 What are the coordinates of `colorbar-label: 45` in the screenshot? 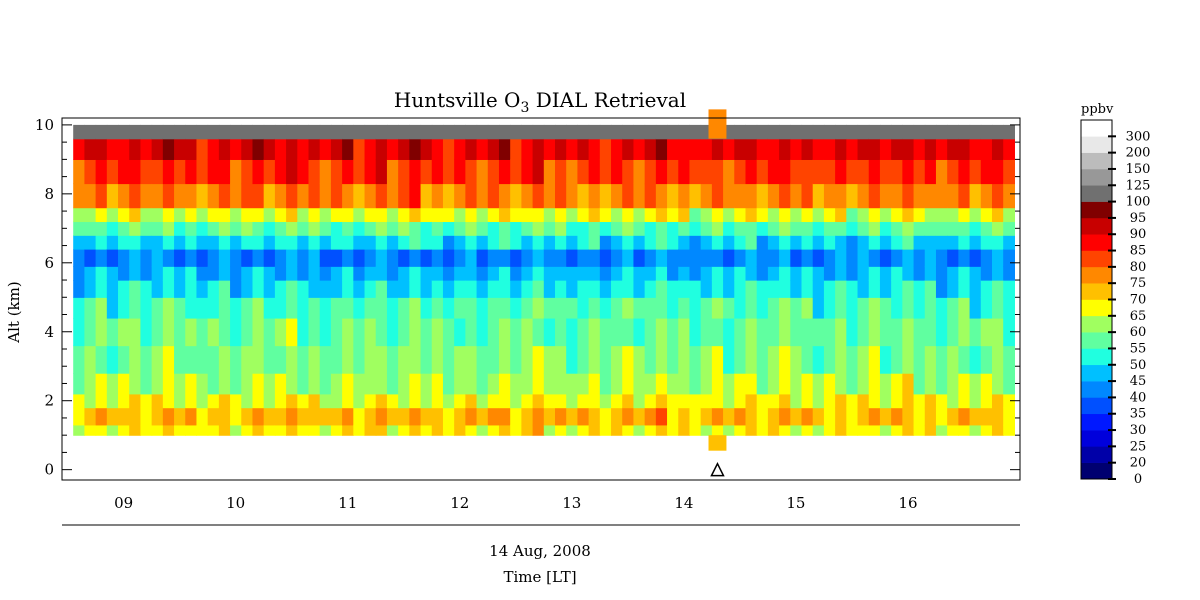 It's located at (1138, 381).